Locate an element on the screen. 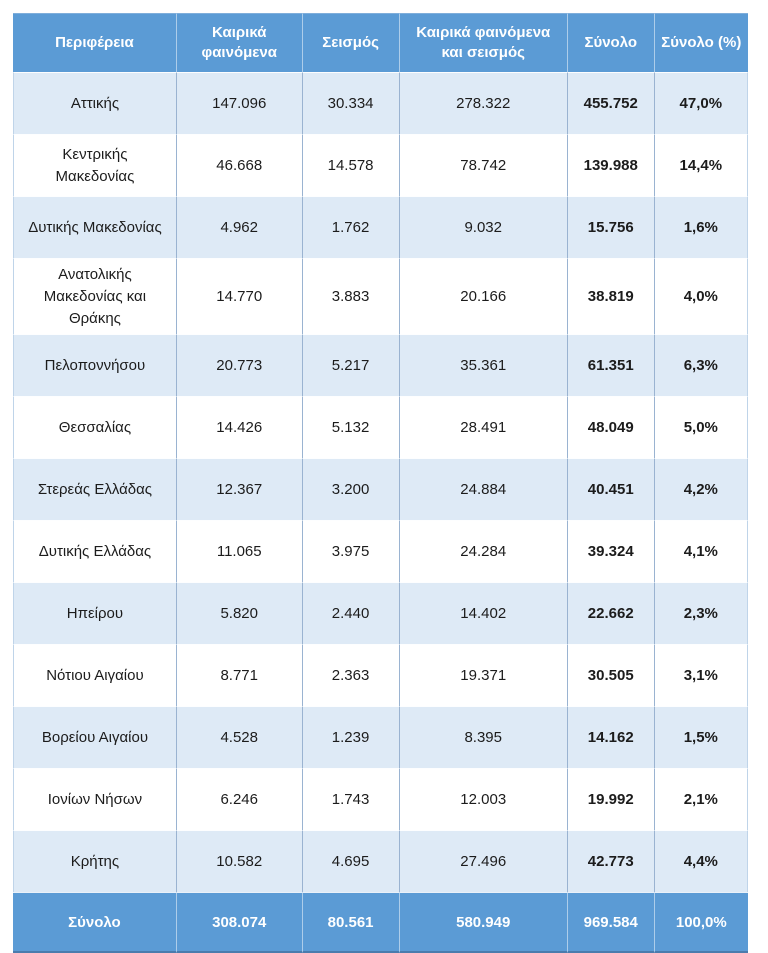 This screenshot has width=768, height=953. total-sum-cell: 969.584 is located at coordinates (611, 922).